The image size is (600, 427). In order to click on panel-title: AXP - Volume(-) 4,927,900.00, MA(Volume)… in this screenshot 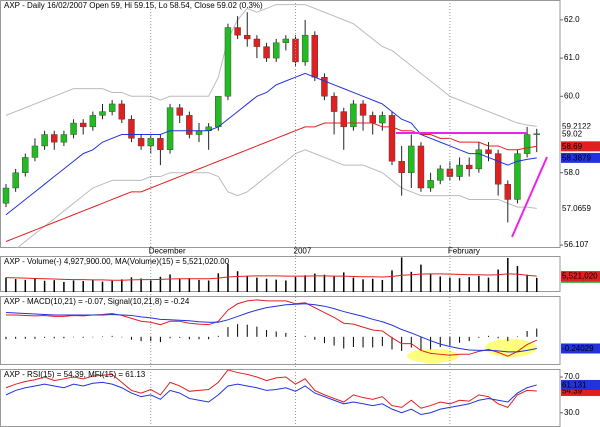, I will do `click(117, 261)`.